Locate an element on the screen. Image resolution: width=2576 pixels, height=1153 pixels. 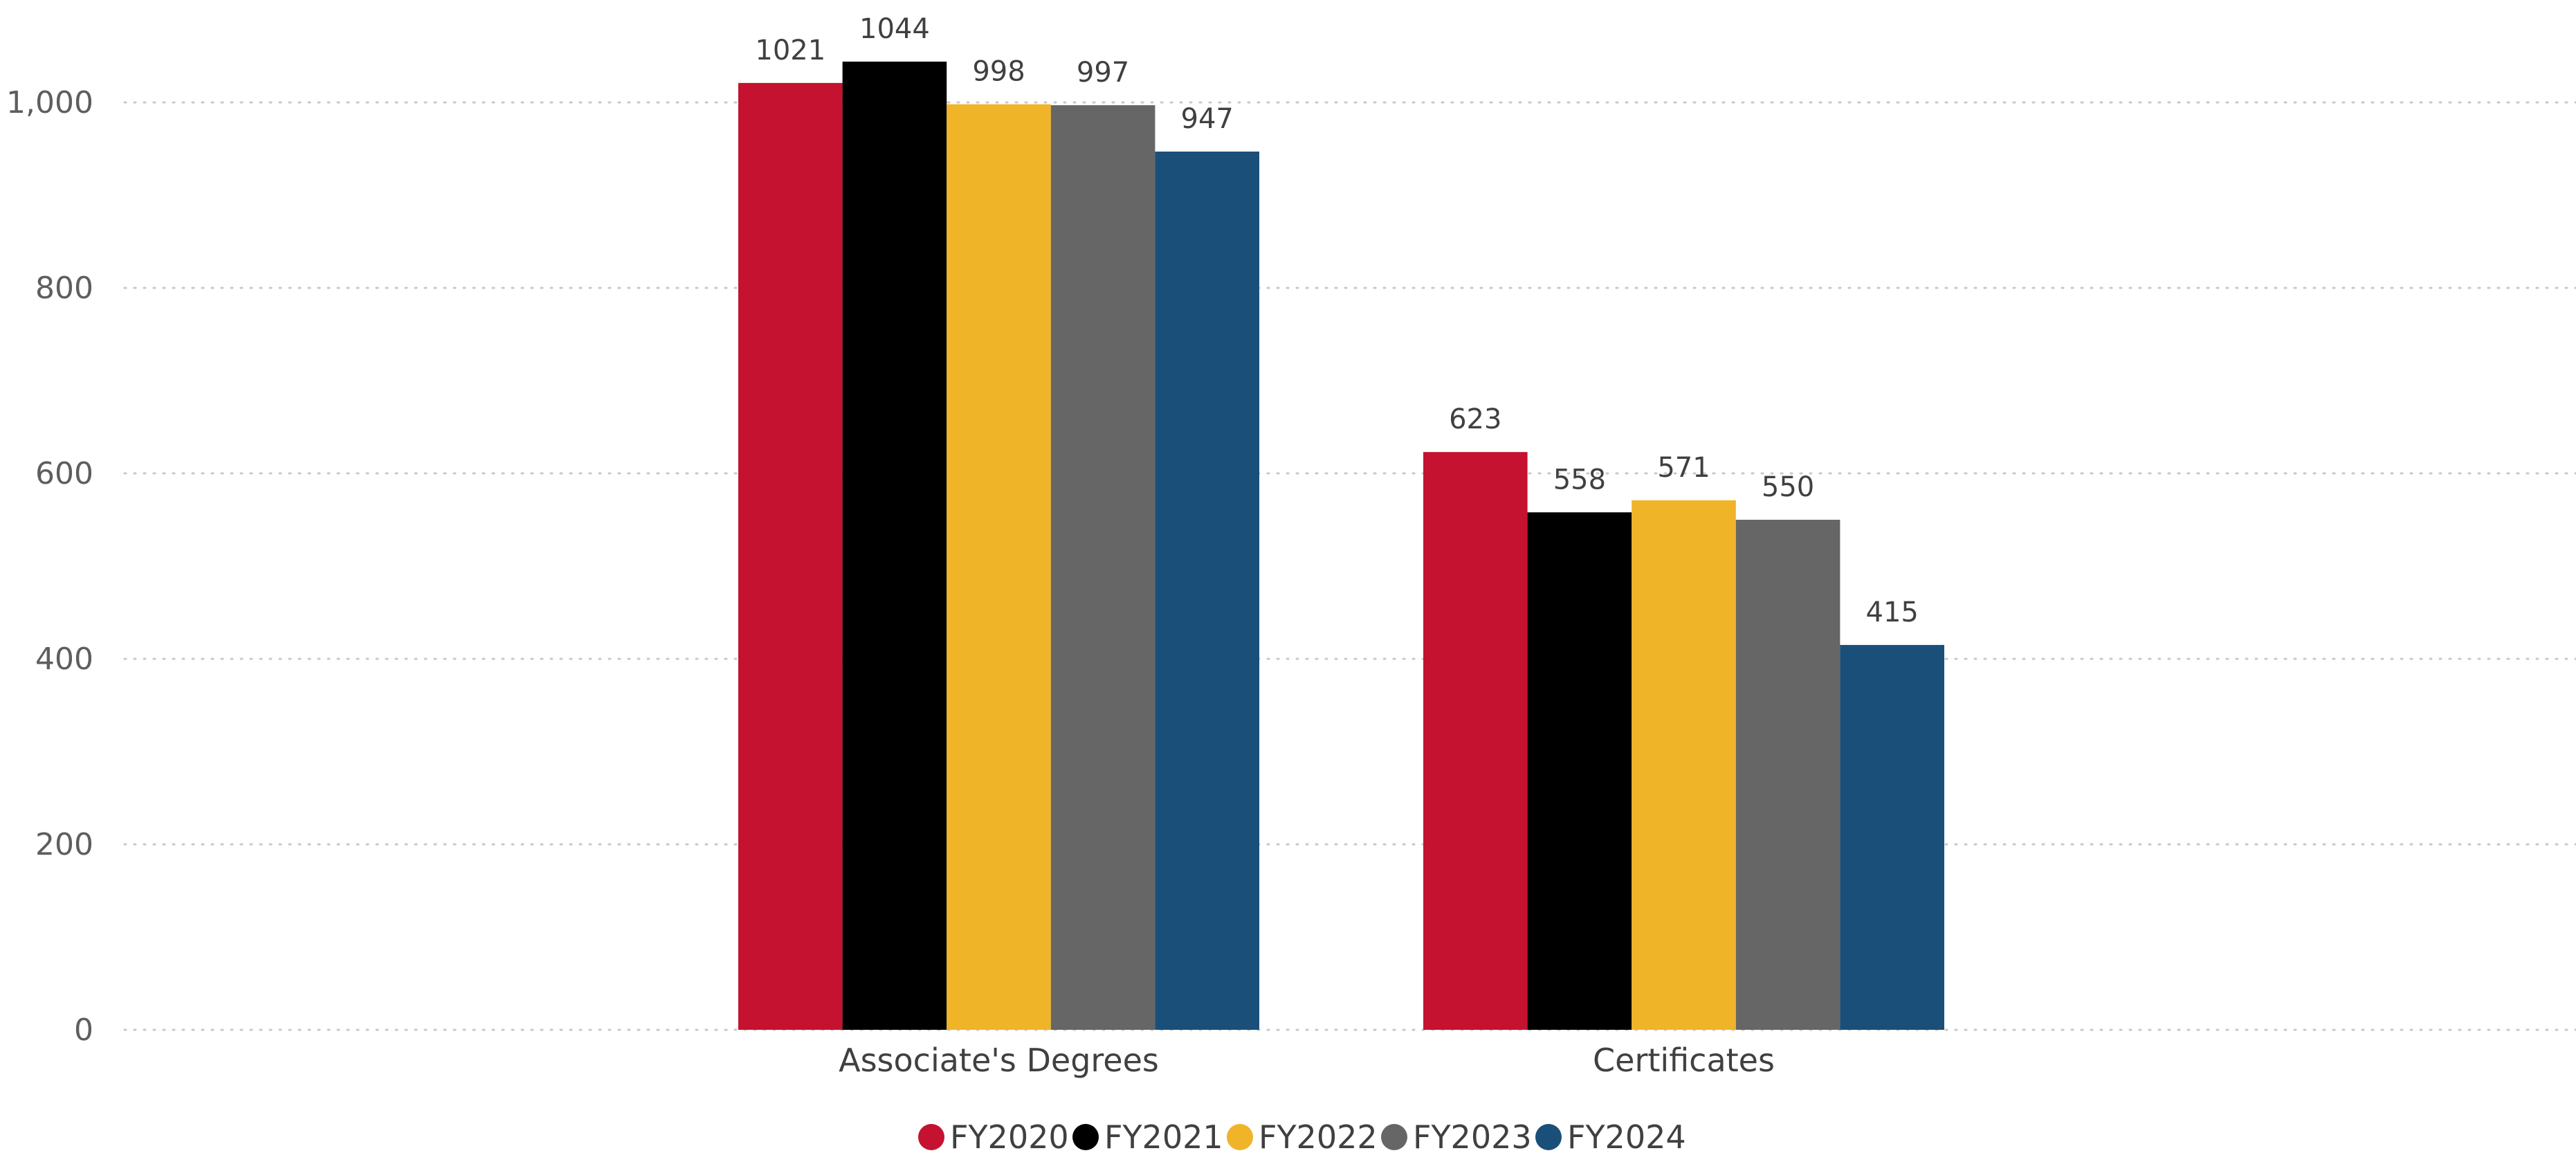
legend-label: FY2021 is located at coordinates (1164, 1135).